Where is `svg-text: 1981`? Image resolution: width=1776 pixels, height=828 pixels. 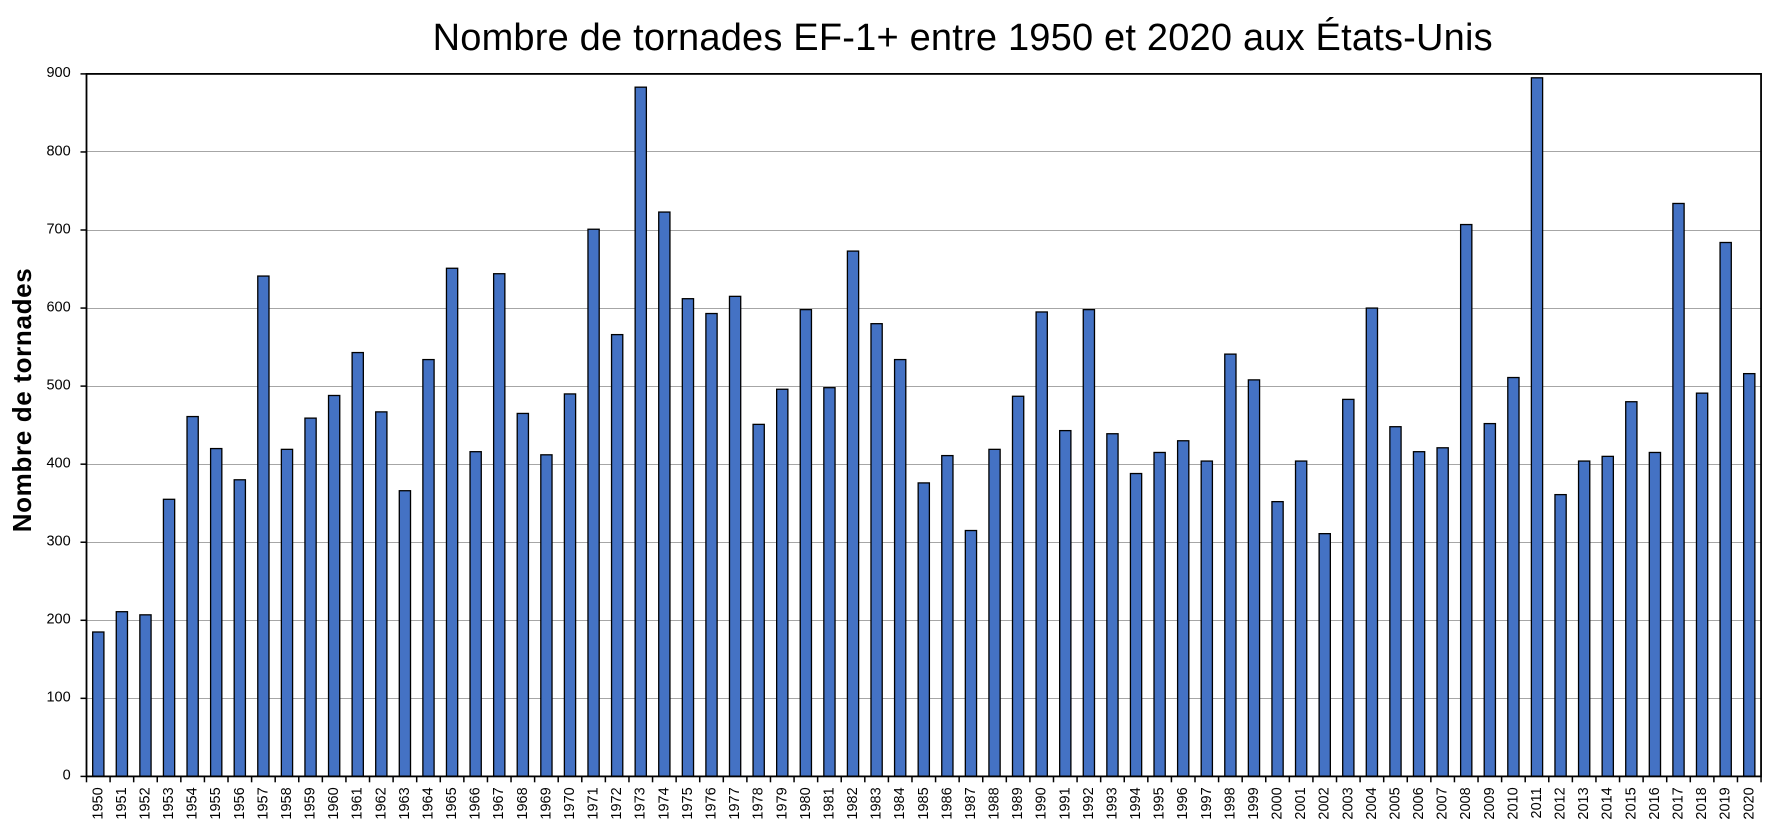 svg-text: 1981 is located at coordinates (829, 803).